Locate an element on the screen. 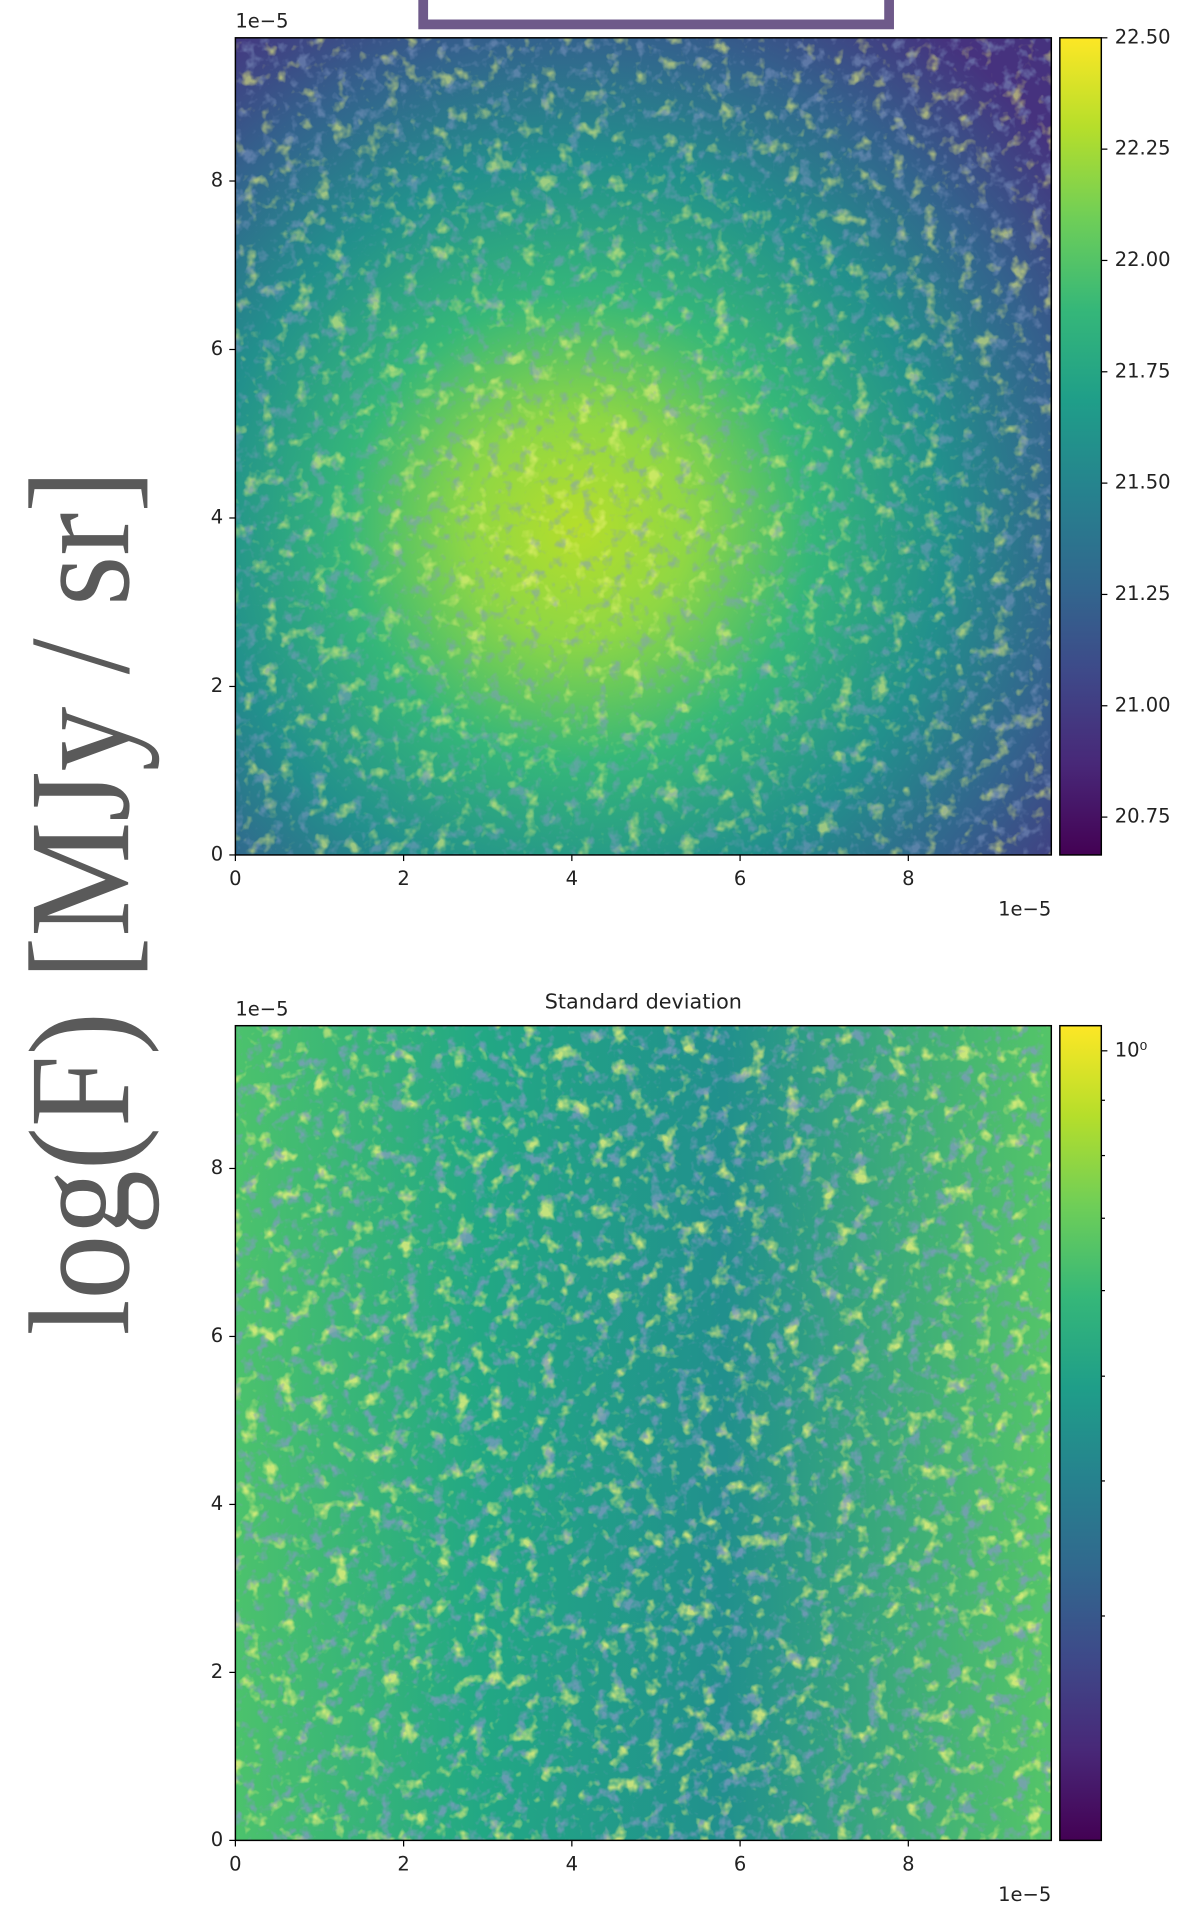  colorbar-tick-label: 21.25 is located at coordinates (1143, 593).